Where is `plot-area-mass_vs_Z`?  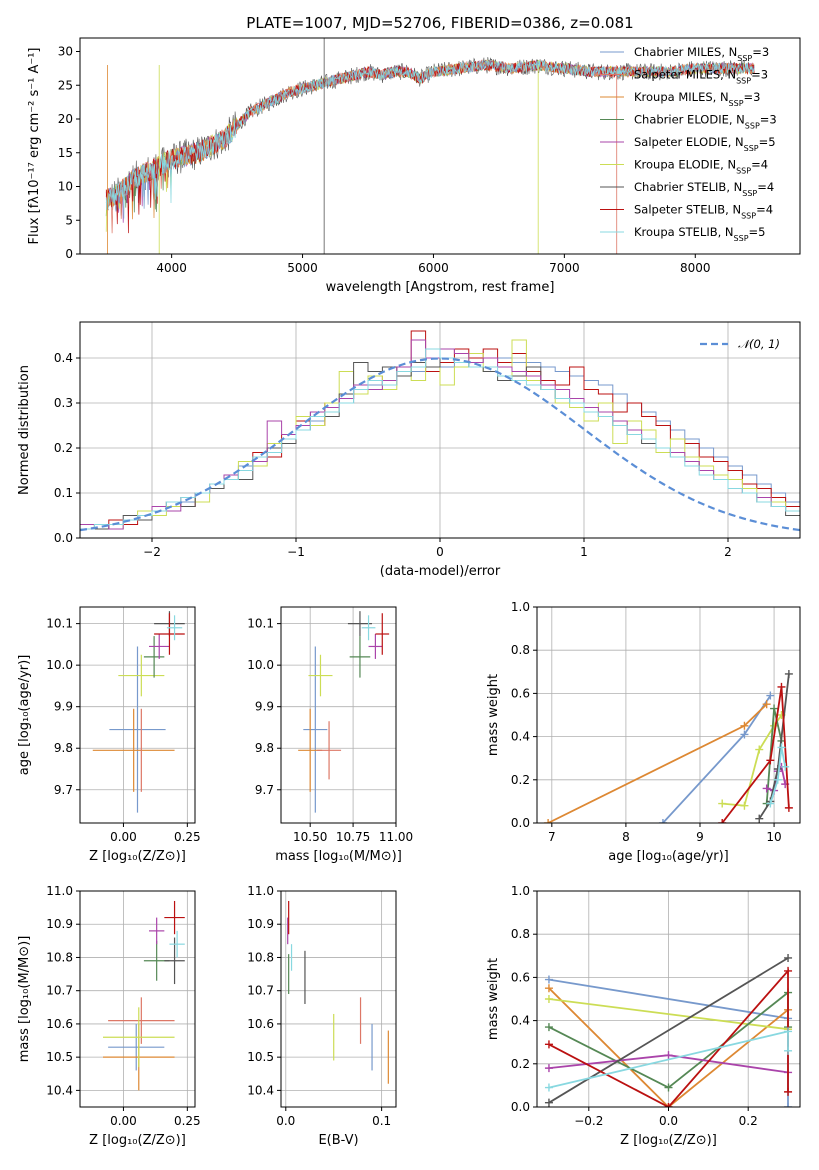 plot-area-mass_vs_Z is located at coordinates (144, 995).